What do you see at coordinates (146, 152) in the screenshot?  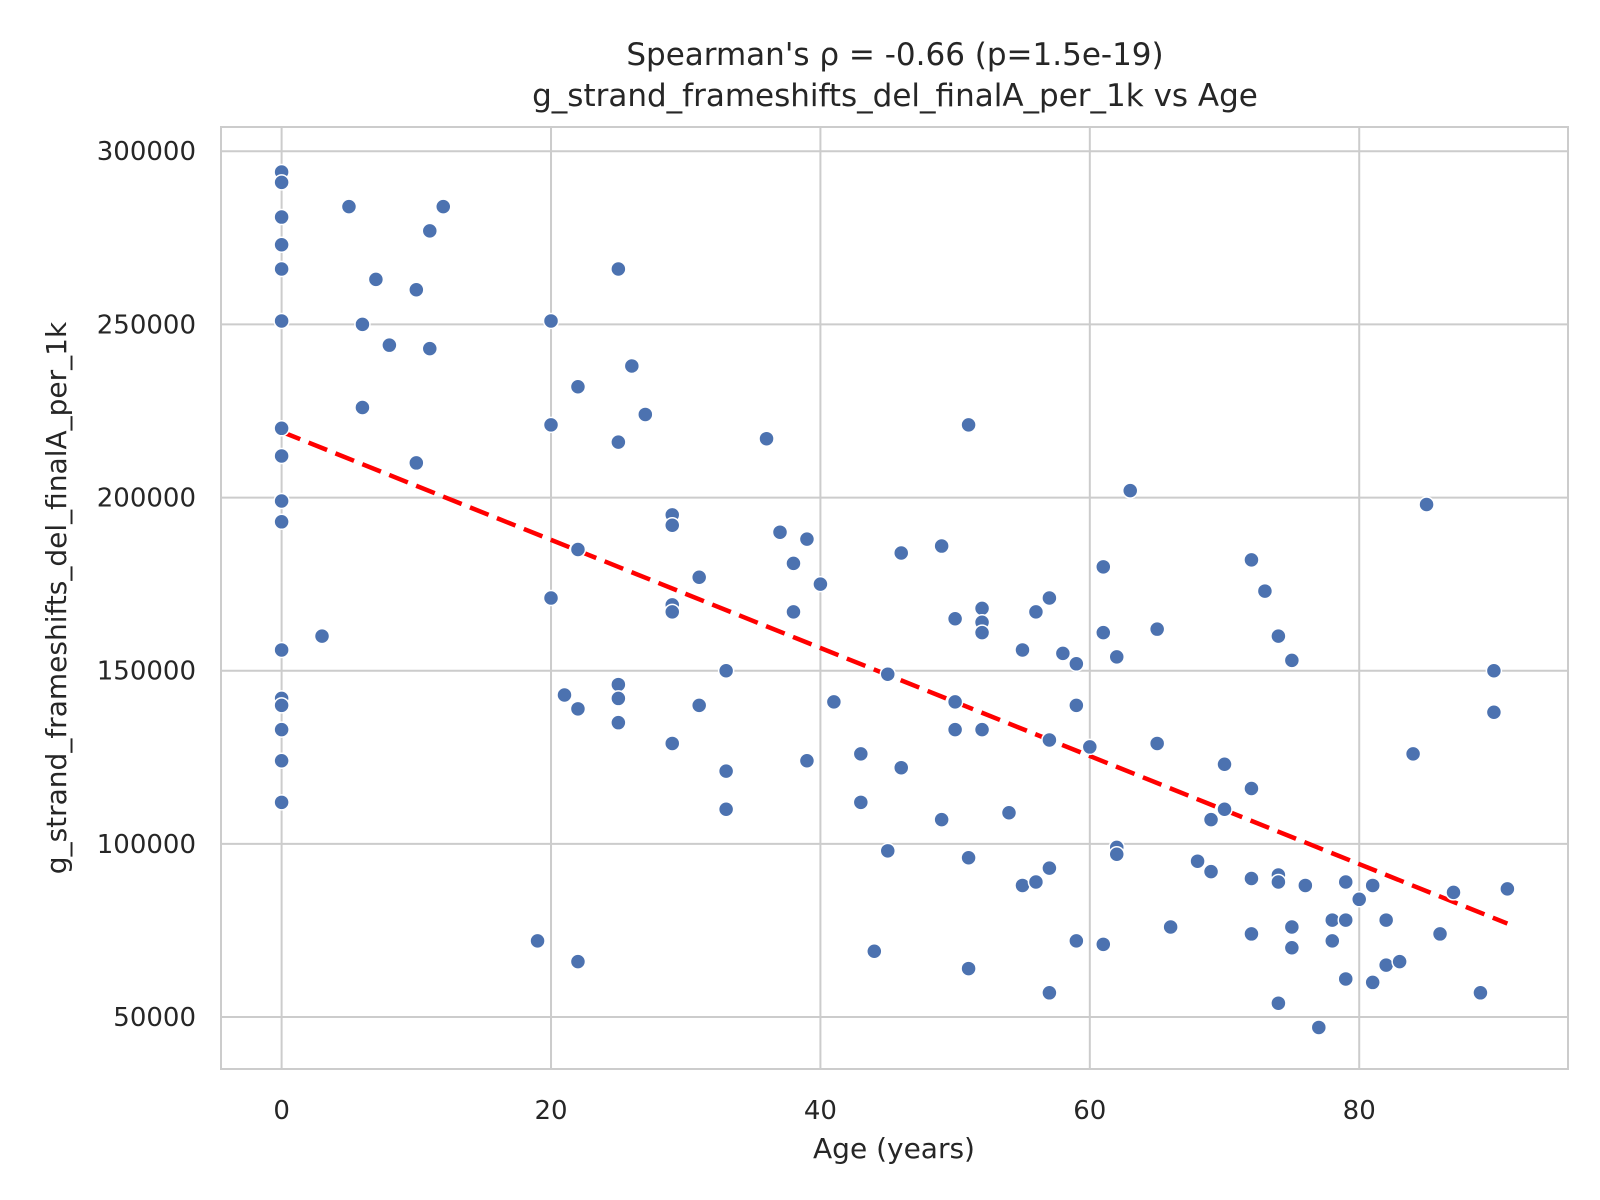 I see `y-tick-label: 300000` at bounding box center [146, 152].